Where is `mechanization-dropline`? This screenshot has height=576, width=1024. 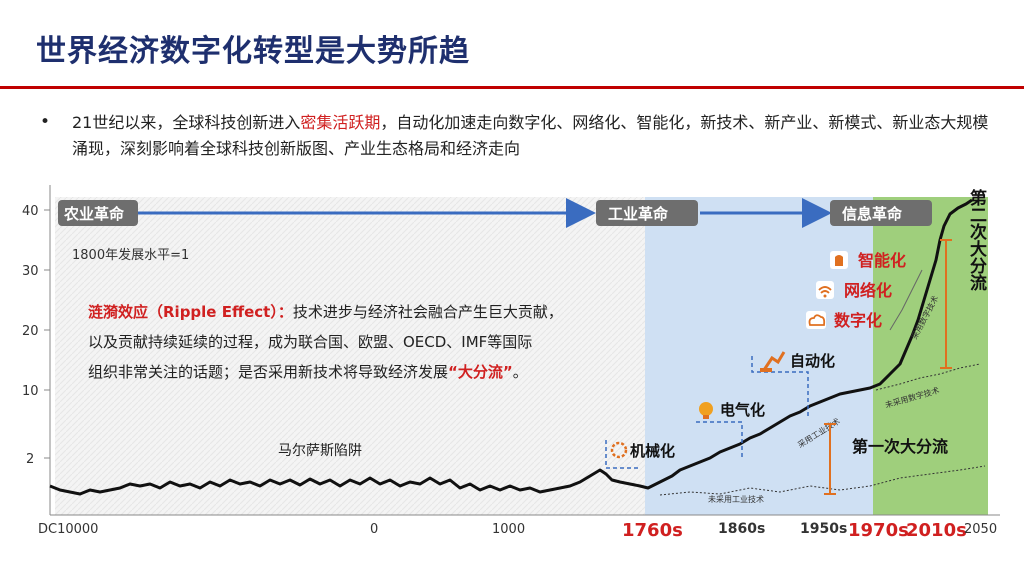
mechanization-dropline is located at coordinates (622, 454).